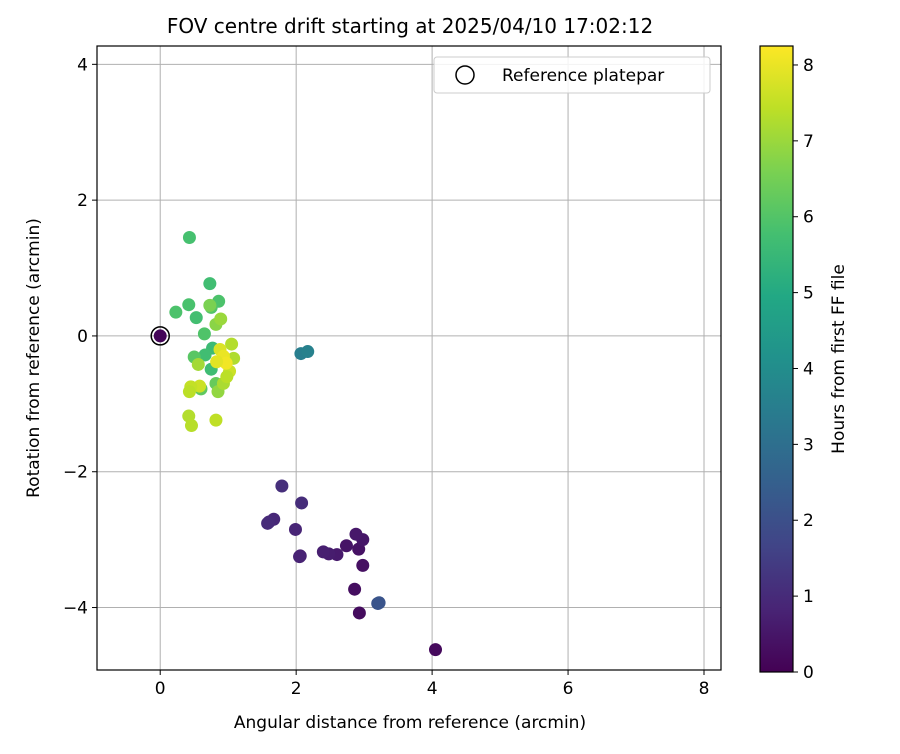  What do you see at coordinates (432, 689) in the screenshot?
I see `x-tick-label: 4` at bounding box center [432, 689].